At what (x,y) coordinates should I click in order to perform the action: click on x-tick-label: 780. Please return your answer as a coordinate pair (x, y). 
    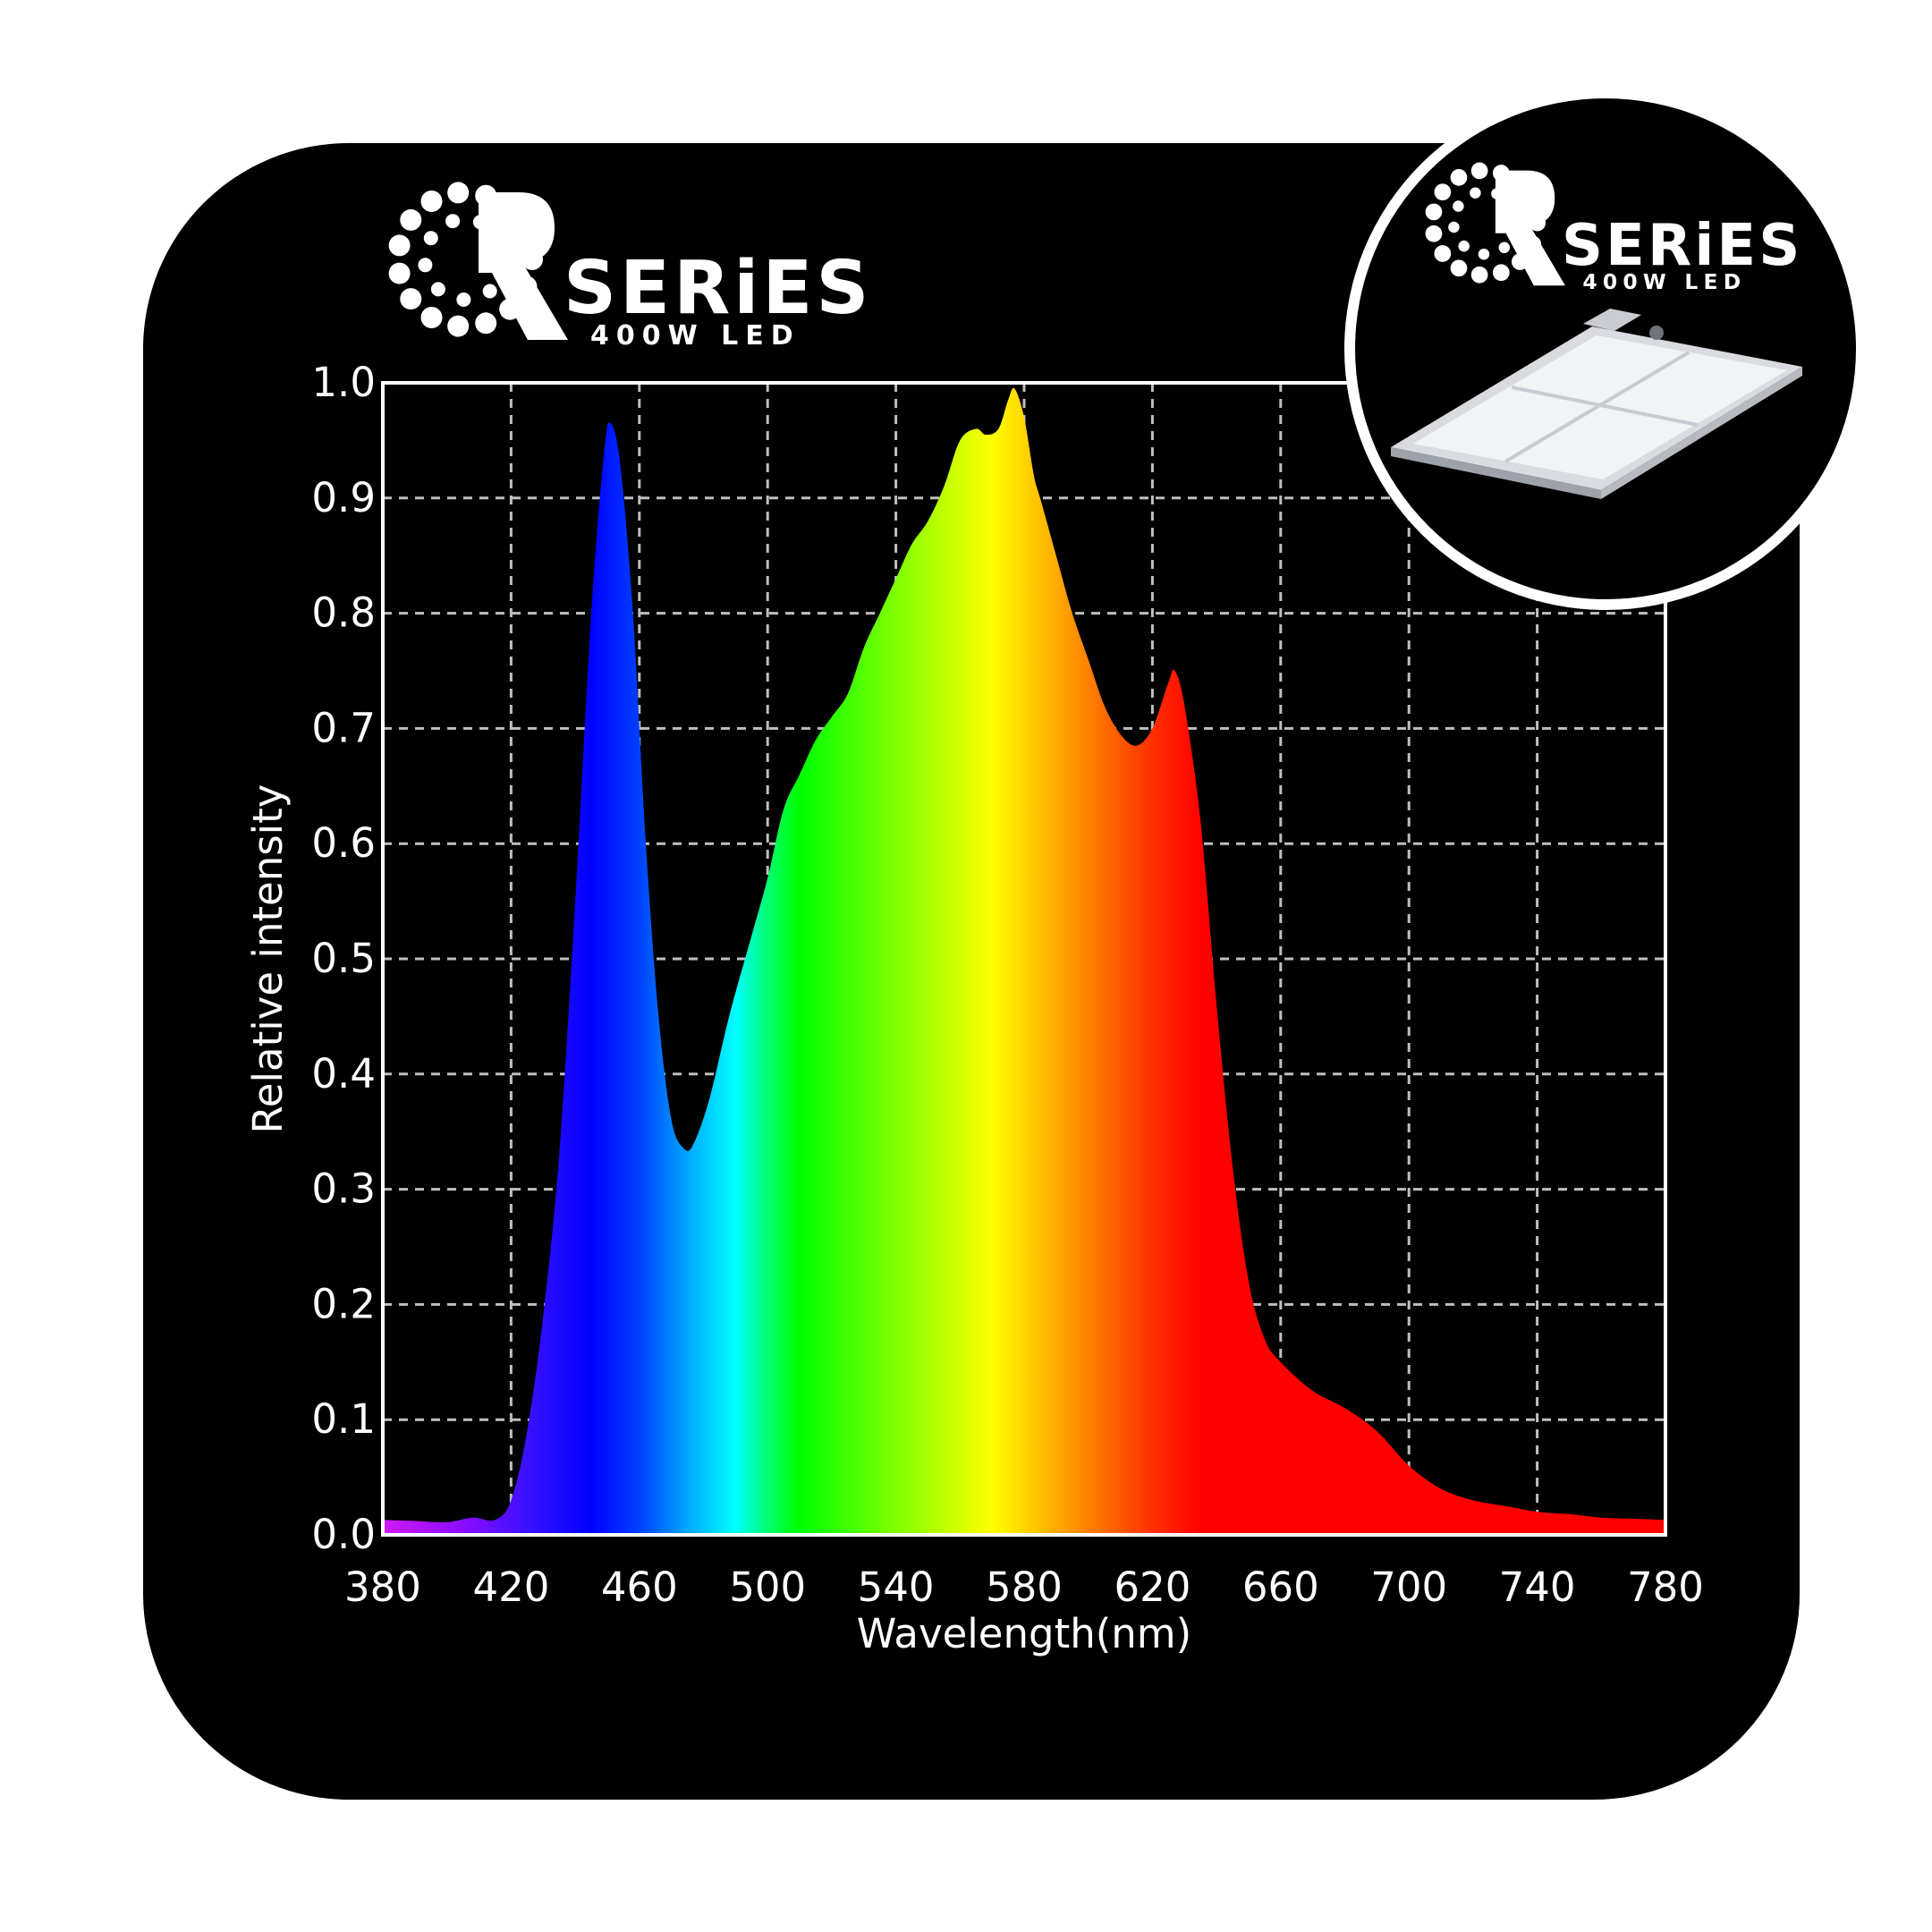
    Looking at the image, I should click on (1665, 1587).